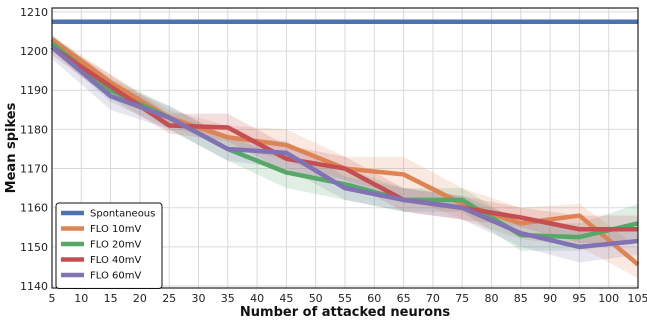  What do you see at coordinates (11, 147) in the screenshot?
I see `y-axis-title: Mean spikes` at bounding box center [11, 147].